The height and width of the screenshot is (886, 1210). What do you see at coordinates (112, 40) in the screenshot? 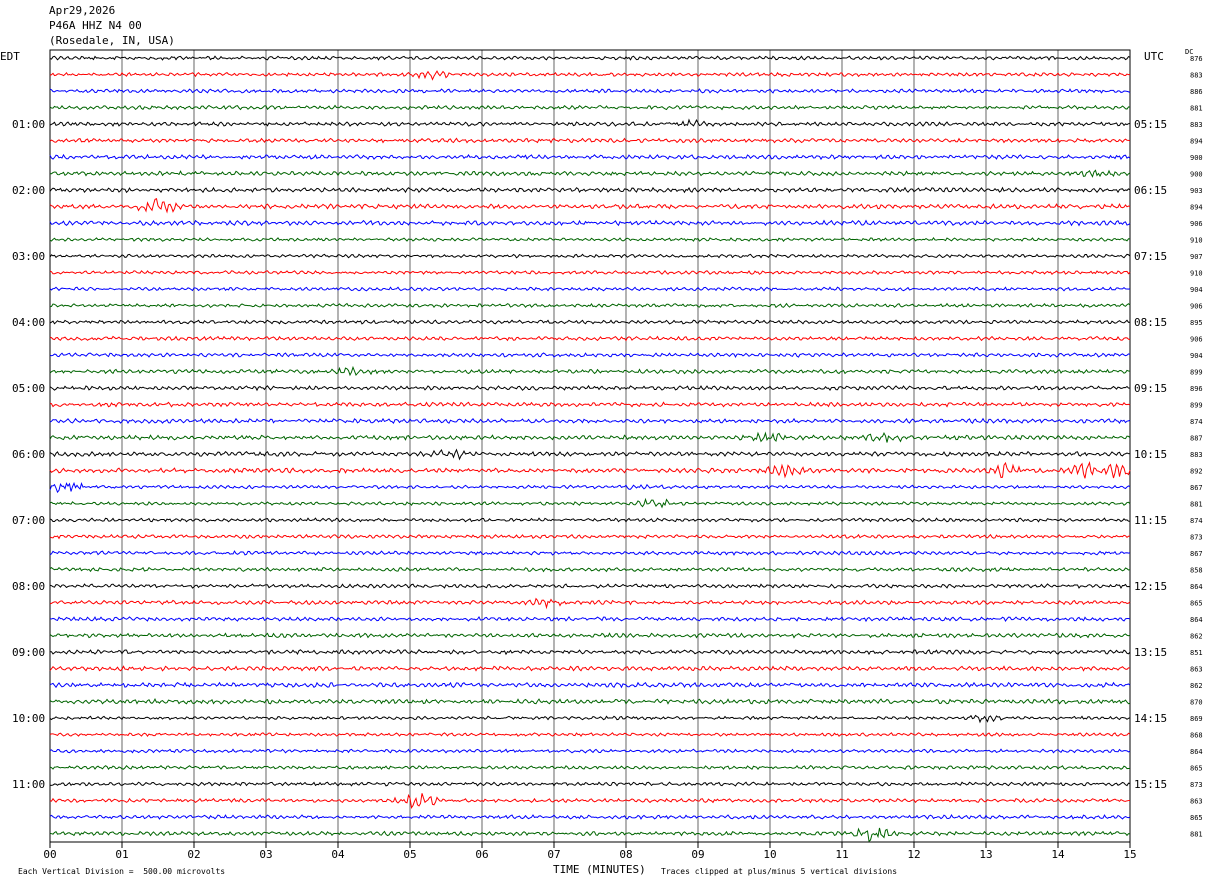
I see `header-location: (Rosedale, IN, USA)` at bounding box center [112, 40].